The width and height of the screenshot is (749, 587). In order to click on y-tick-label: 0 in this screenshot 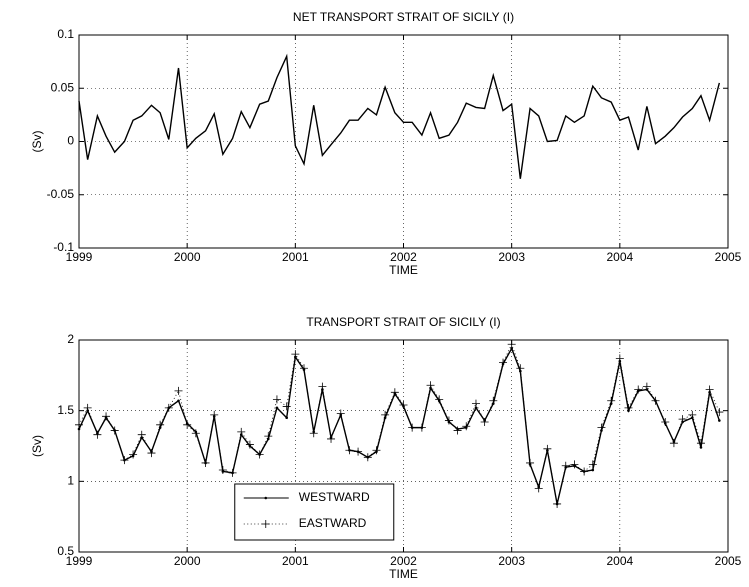, I will do `click(70, 141)`.